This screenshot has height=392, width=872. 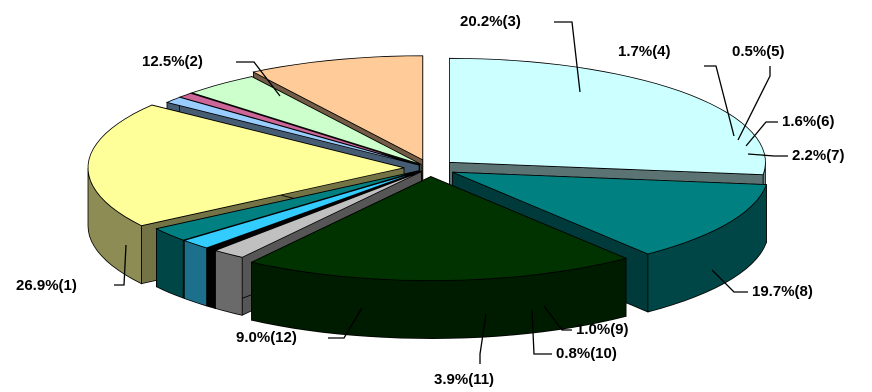 I want to click on pie-slice-1-top, so click(x=607, y=116).